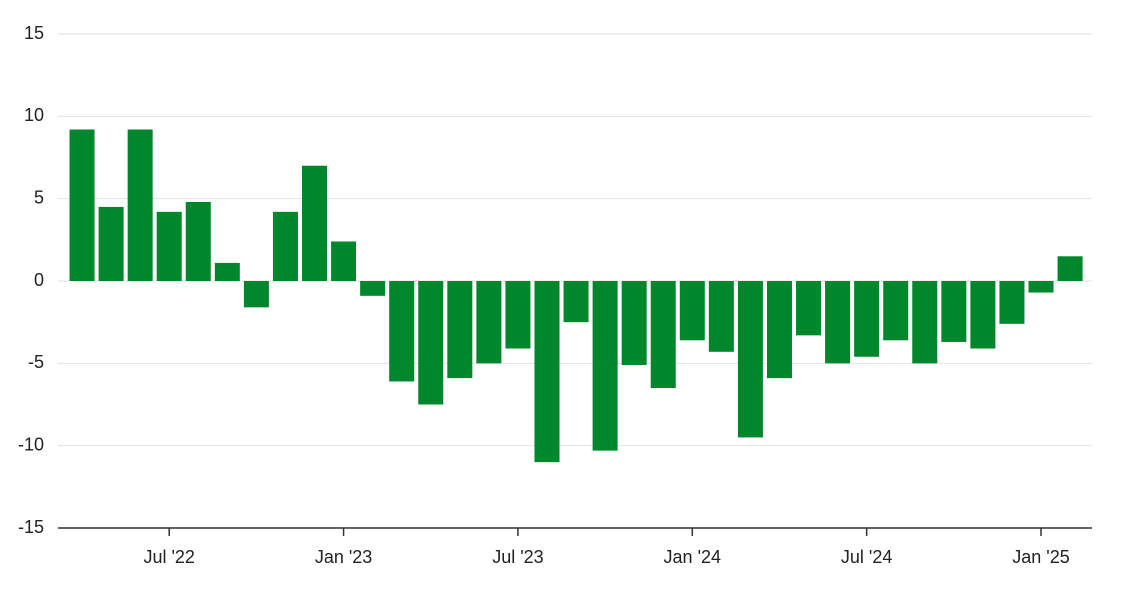 This screenshot has width=1123, height=603. Describe the element at coordinates (39, 197) in the screenshot. I see `y-tick-label: 5` at that location.